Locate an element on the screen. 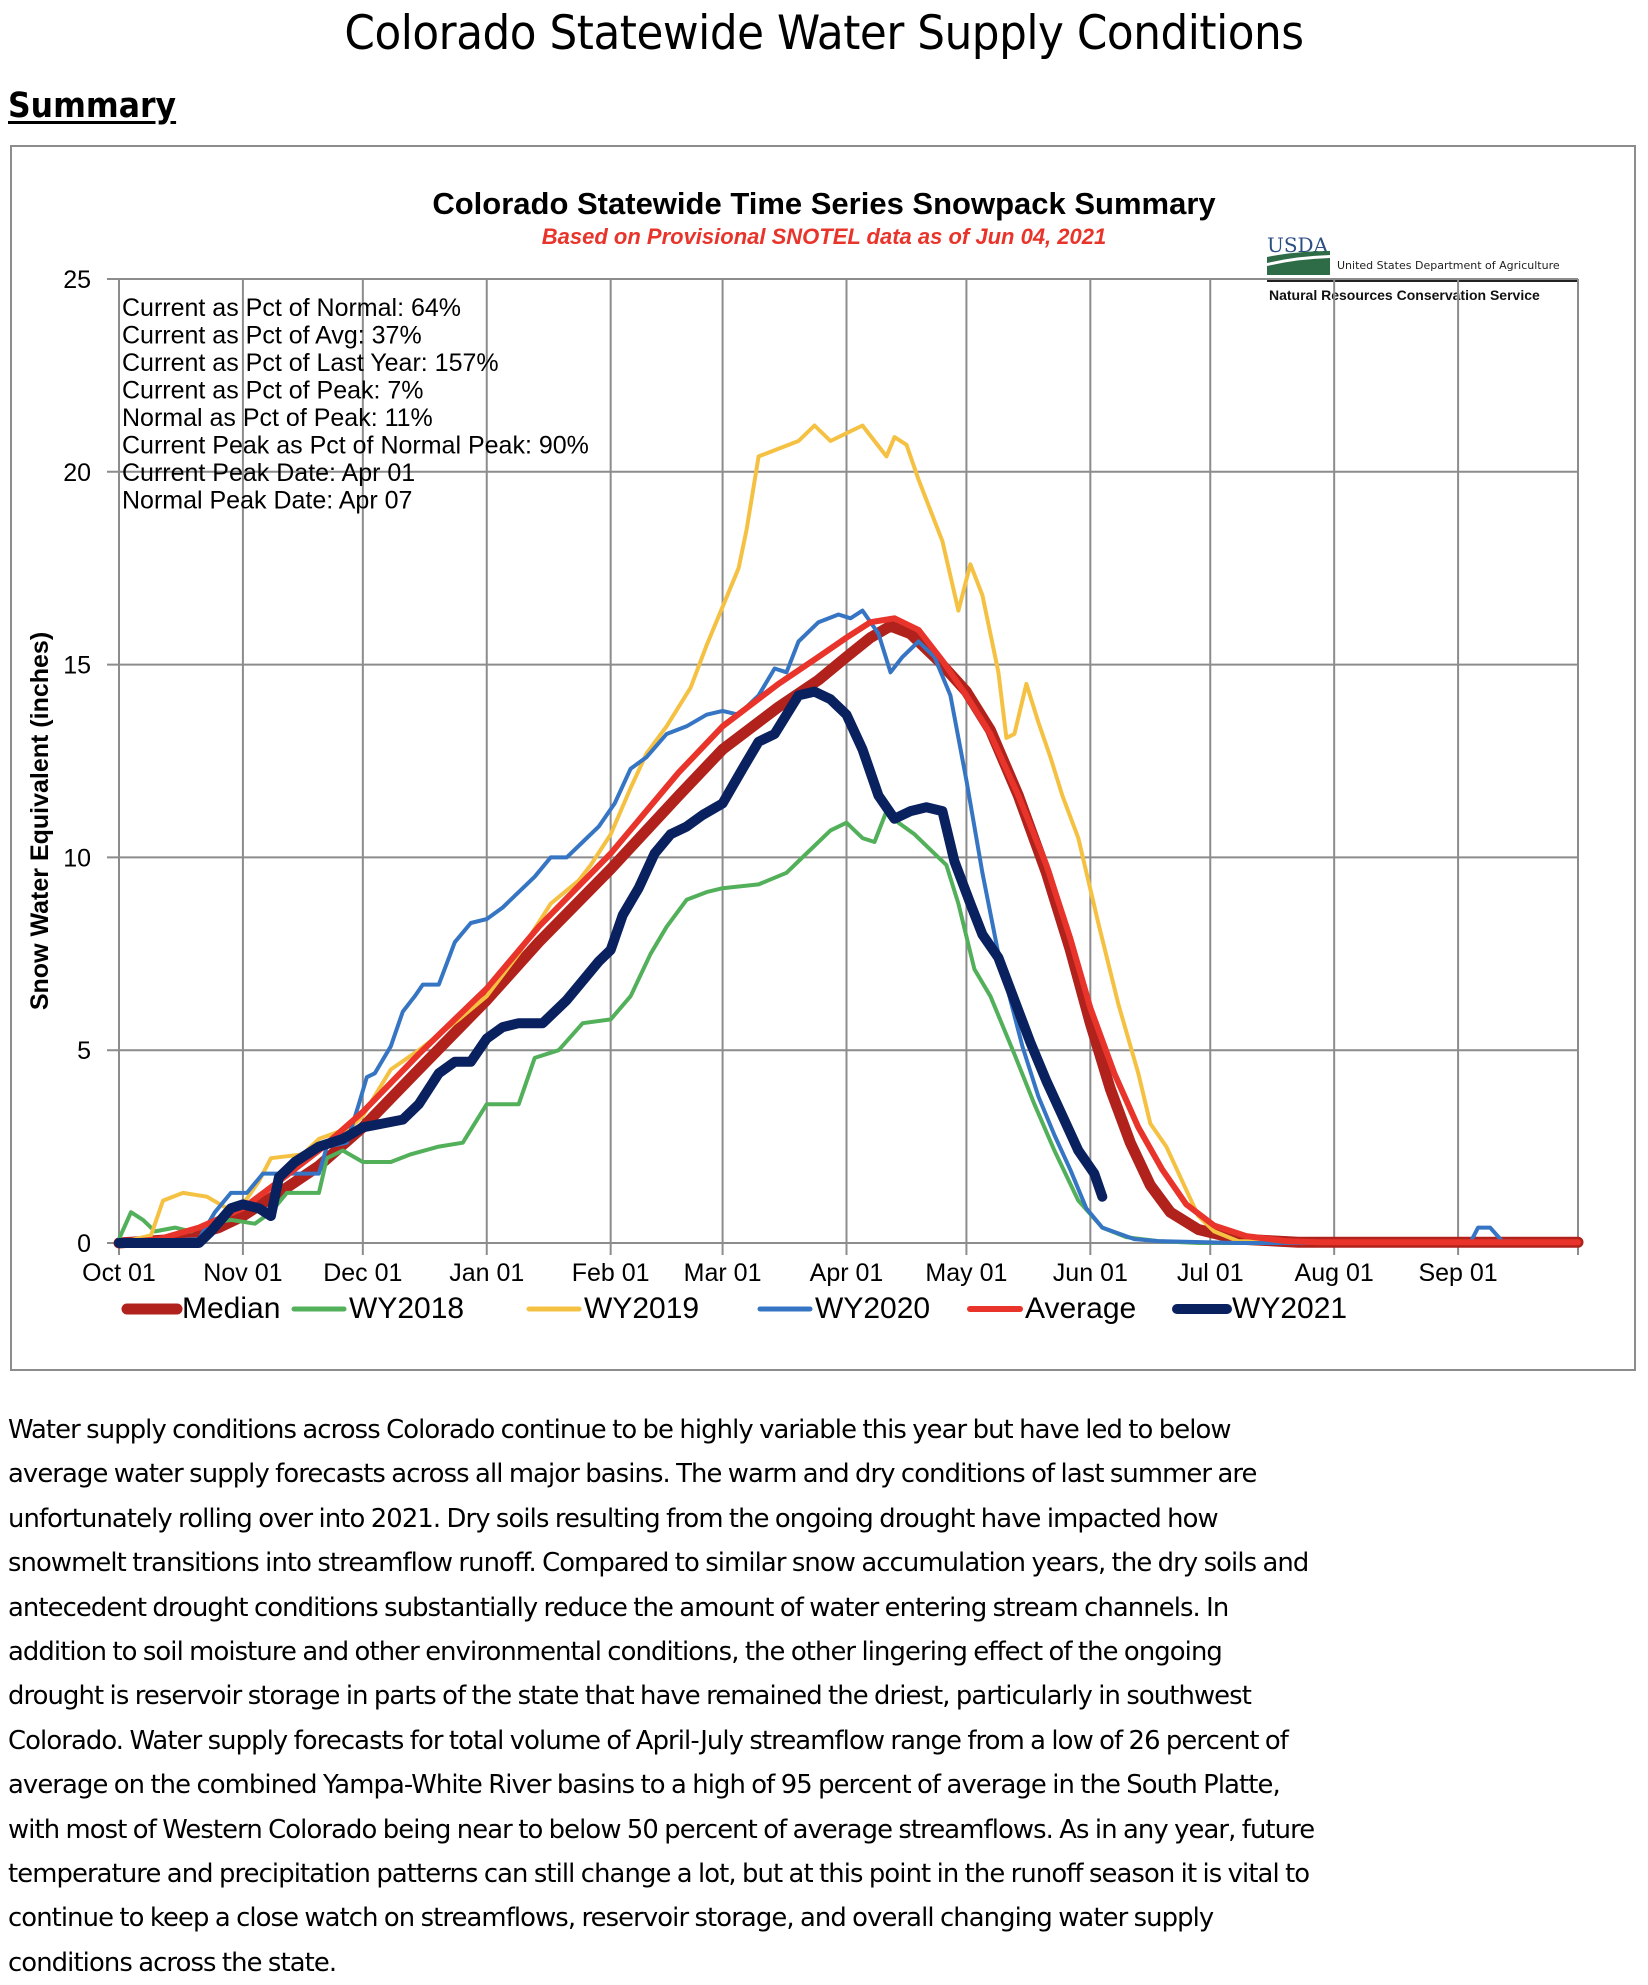  y-tick-label: 20 is located at coordinates (77, 473).